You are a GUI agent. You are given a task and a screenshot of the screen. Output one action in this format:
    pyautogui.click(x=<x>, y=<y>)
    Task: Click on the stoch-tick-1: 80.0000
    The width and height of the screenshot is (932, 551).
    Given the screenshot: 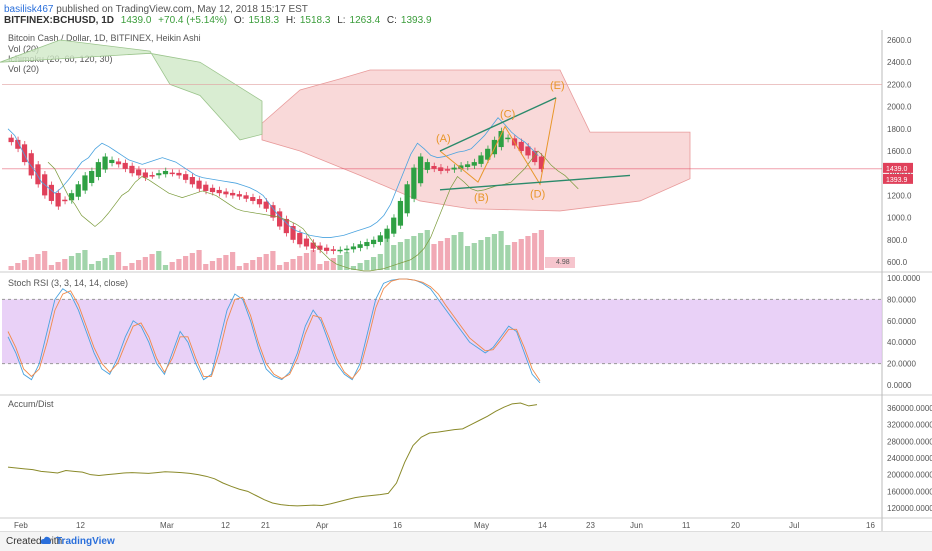 What is the action you would take?
    pyautogui.click(x=901, y=299)
    